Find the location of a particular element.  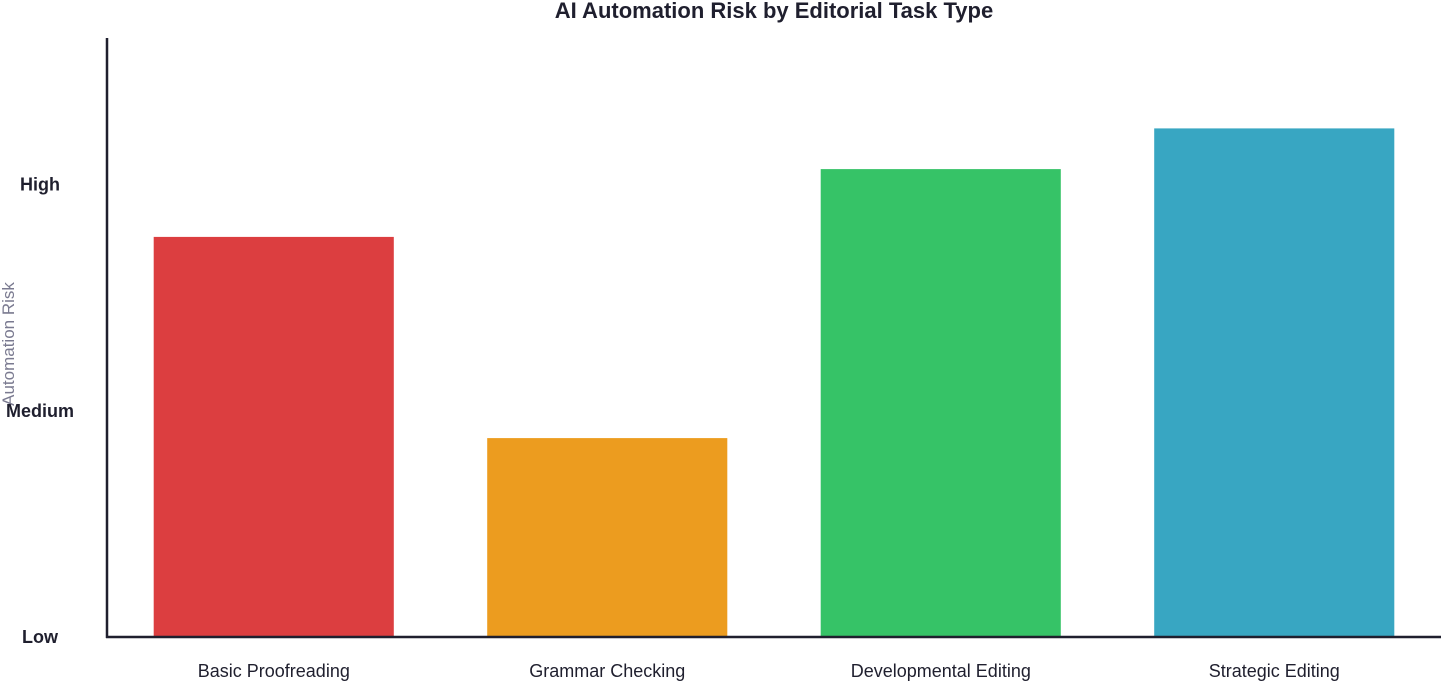

y-tick-label: High is located at coordinates (40, 185).